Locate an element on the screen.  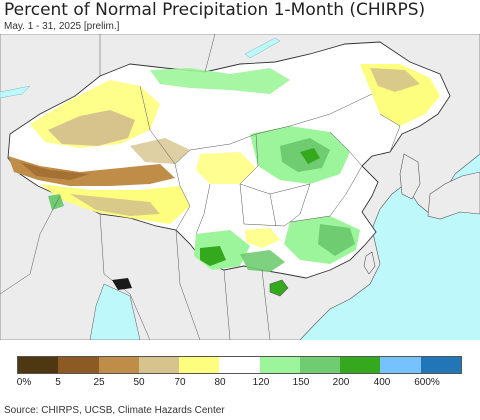
legend-label-5: 80 is located at coordinates (220, 382).